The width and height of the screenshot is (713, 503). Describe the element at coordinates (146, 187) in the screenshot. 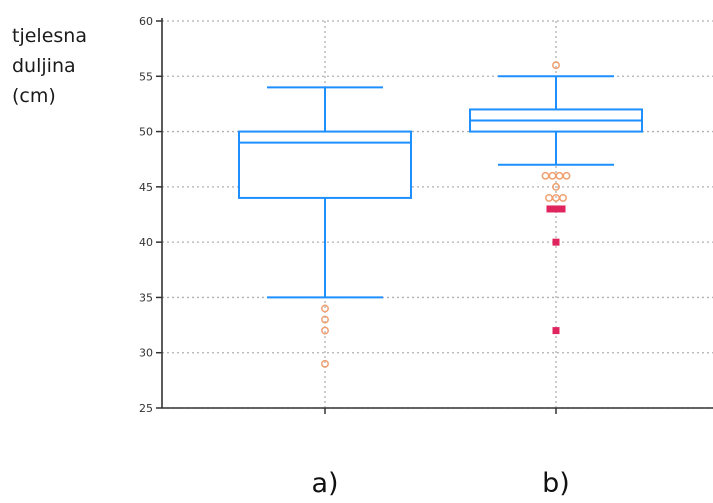

I see `y-tick-label: 45` at that location.